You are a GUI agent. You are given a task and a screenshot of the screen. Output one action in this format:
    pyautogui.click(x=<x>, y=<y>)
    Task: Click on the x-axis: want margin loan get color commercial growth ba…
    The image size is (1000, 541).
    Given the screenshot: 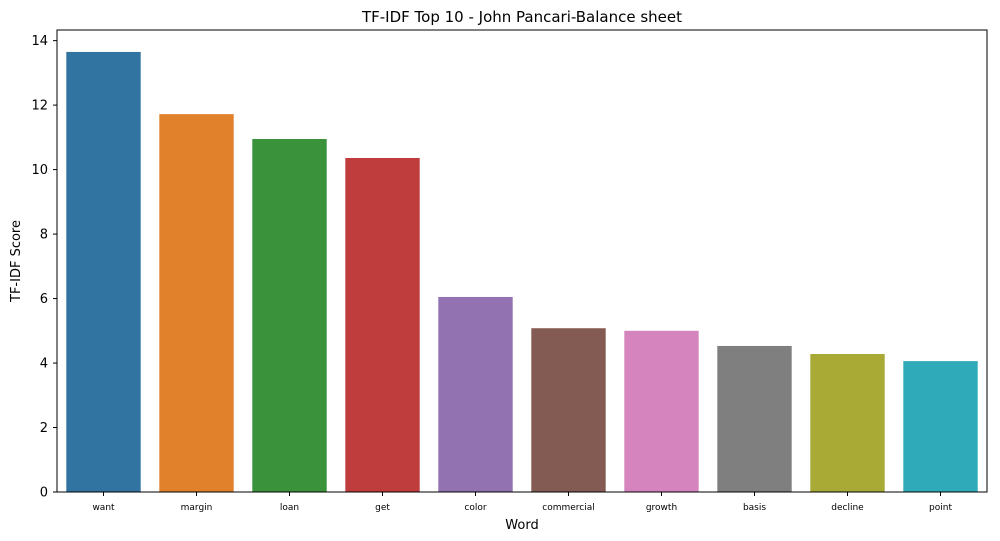 What is the action you would take?
    pyautogui.click(x=522, y=502)
    